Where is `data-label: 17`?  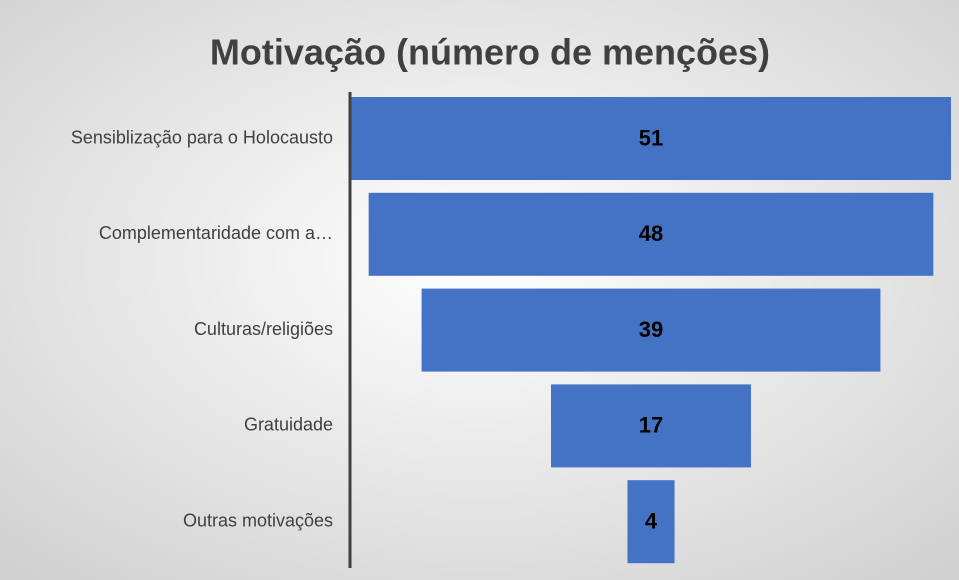
data-label: 17 is located at coordinates (651, 425).